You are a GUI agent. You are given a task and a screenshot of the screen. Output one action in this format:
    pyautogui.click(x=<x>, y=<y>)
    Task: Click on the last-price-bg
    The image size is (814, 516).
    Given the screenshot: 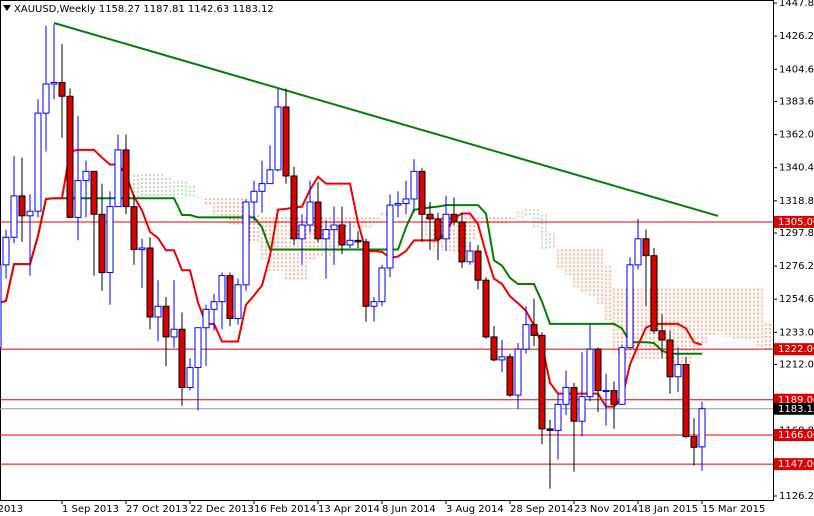 What is the action you would take?
    pyautogui.click(x=794, y=408)
    